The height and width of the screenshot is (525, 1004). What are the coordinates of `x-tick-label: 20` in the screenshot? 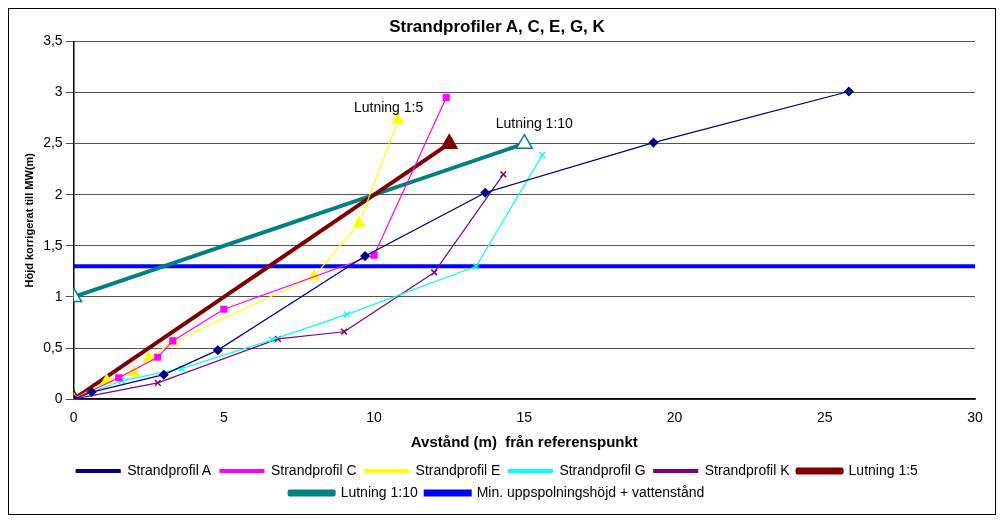 It's located at (674, 417).